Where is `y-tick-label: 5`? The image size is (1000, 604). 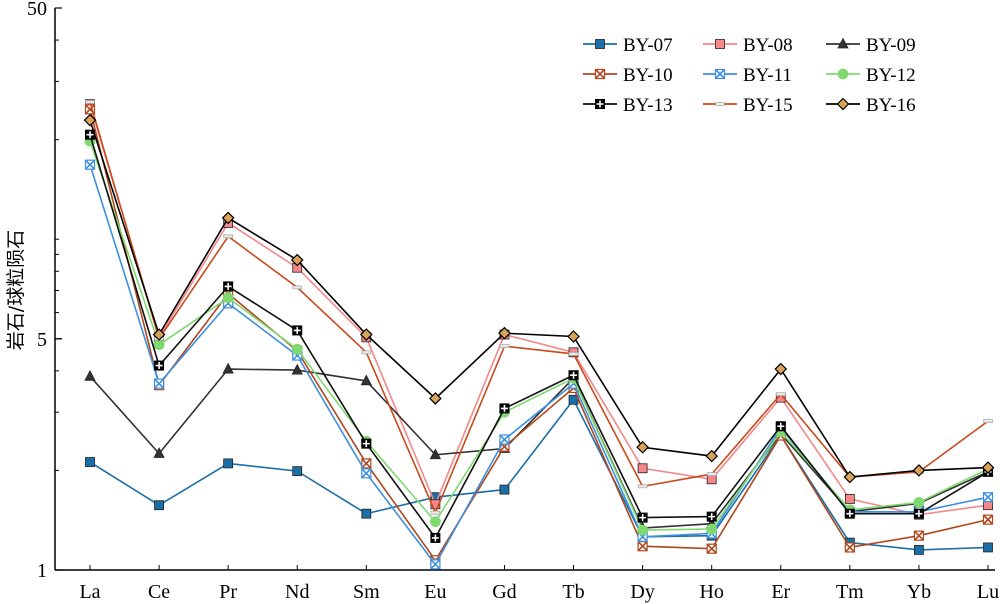 y-tick-label: 5 is located at coordinates (42, 340).